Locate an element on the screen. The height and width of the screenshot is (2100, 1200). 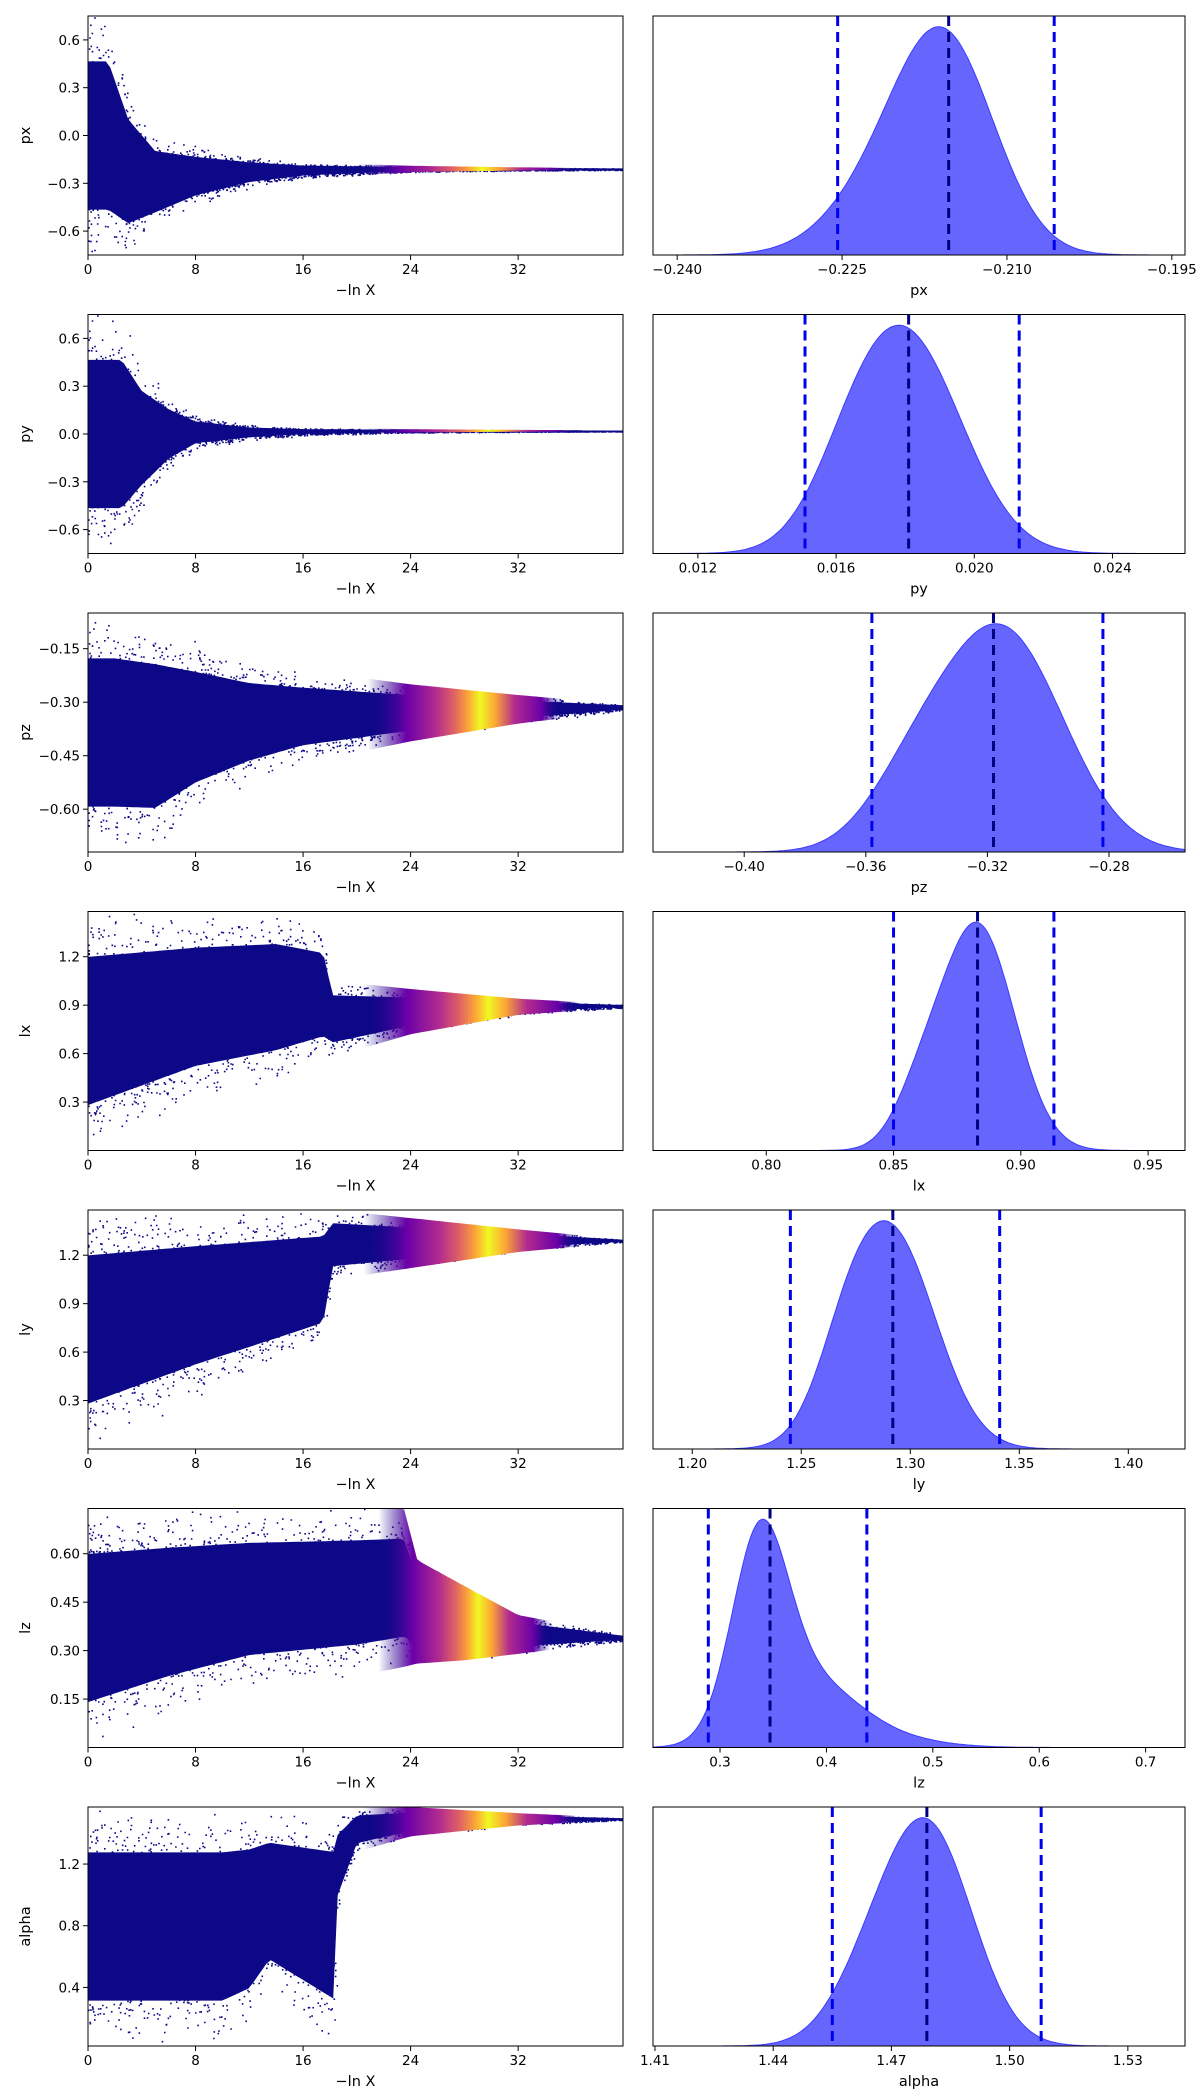
trace-panel-pz: 0 8 16 24 32 −0.60 −0.45 −0.30 −0.15 −ln X pz is located at coordinates (321, 754).